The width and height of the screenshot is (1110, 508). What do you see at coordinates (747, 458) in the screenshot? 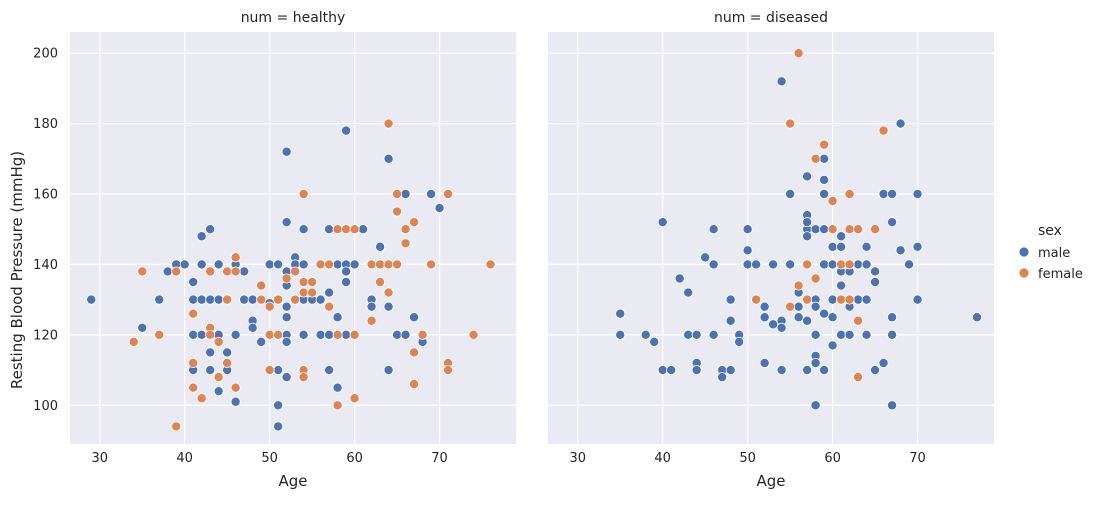
I see `x-tick-label: 50` at bounding box center [747, 458].